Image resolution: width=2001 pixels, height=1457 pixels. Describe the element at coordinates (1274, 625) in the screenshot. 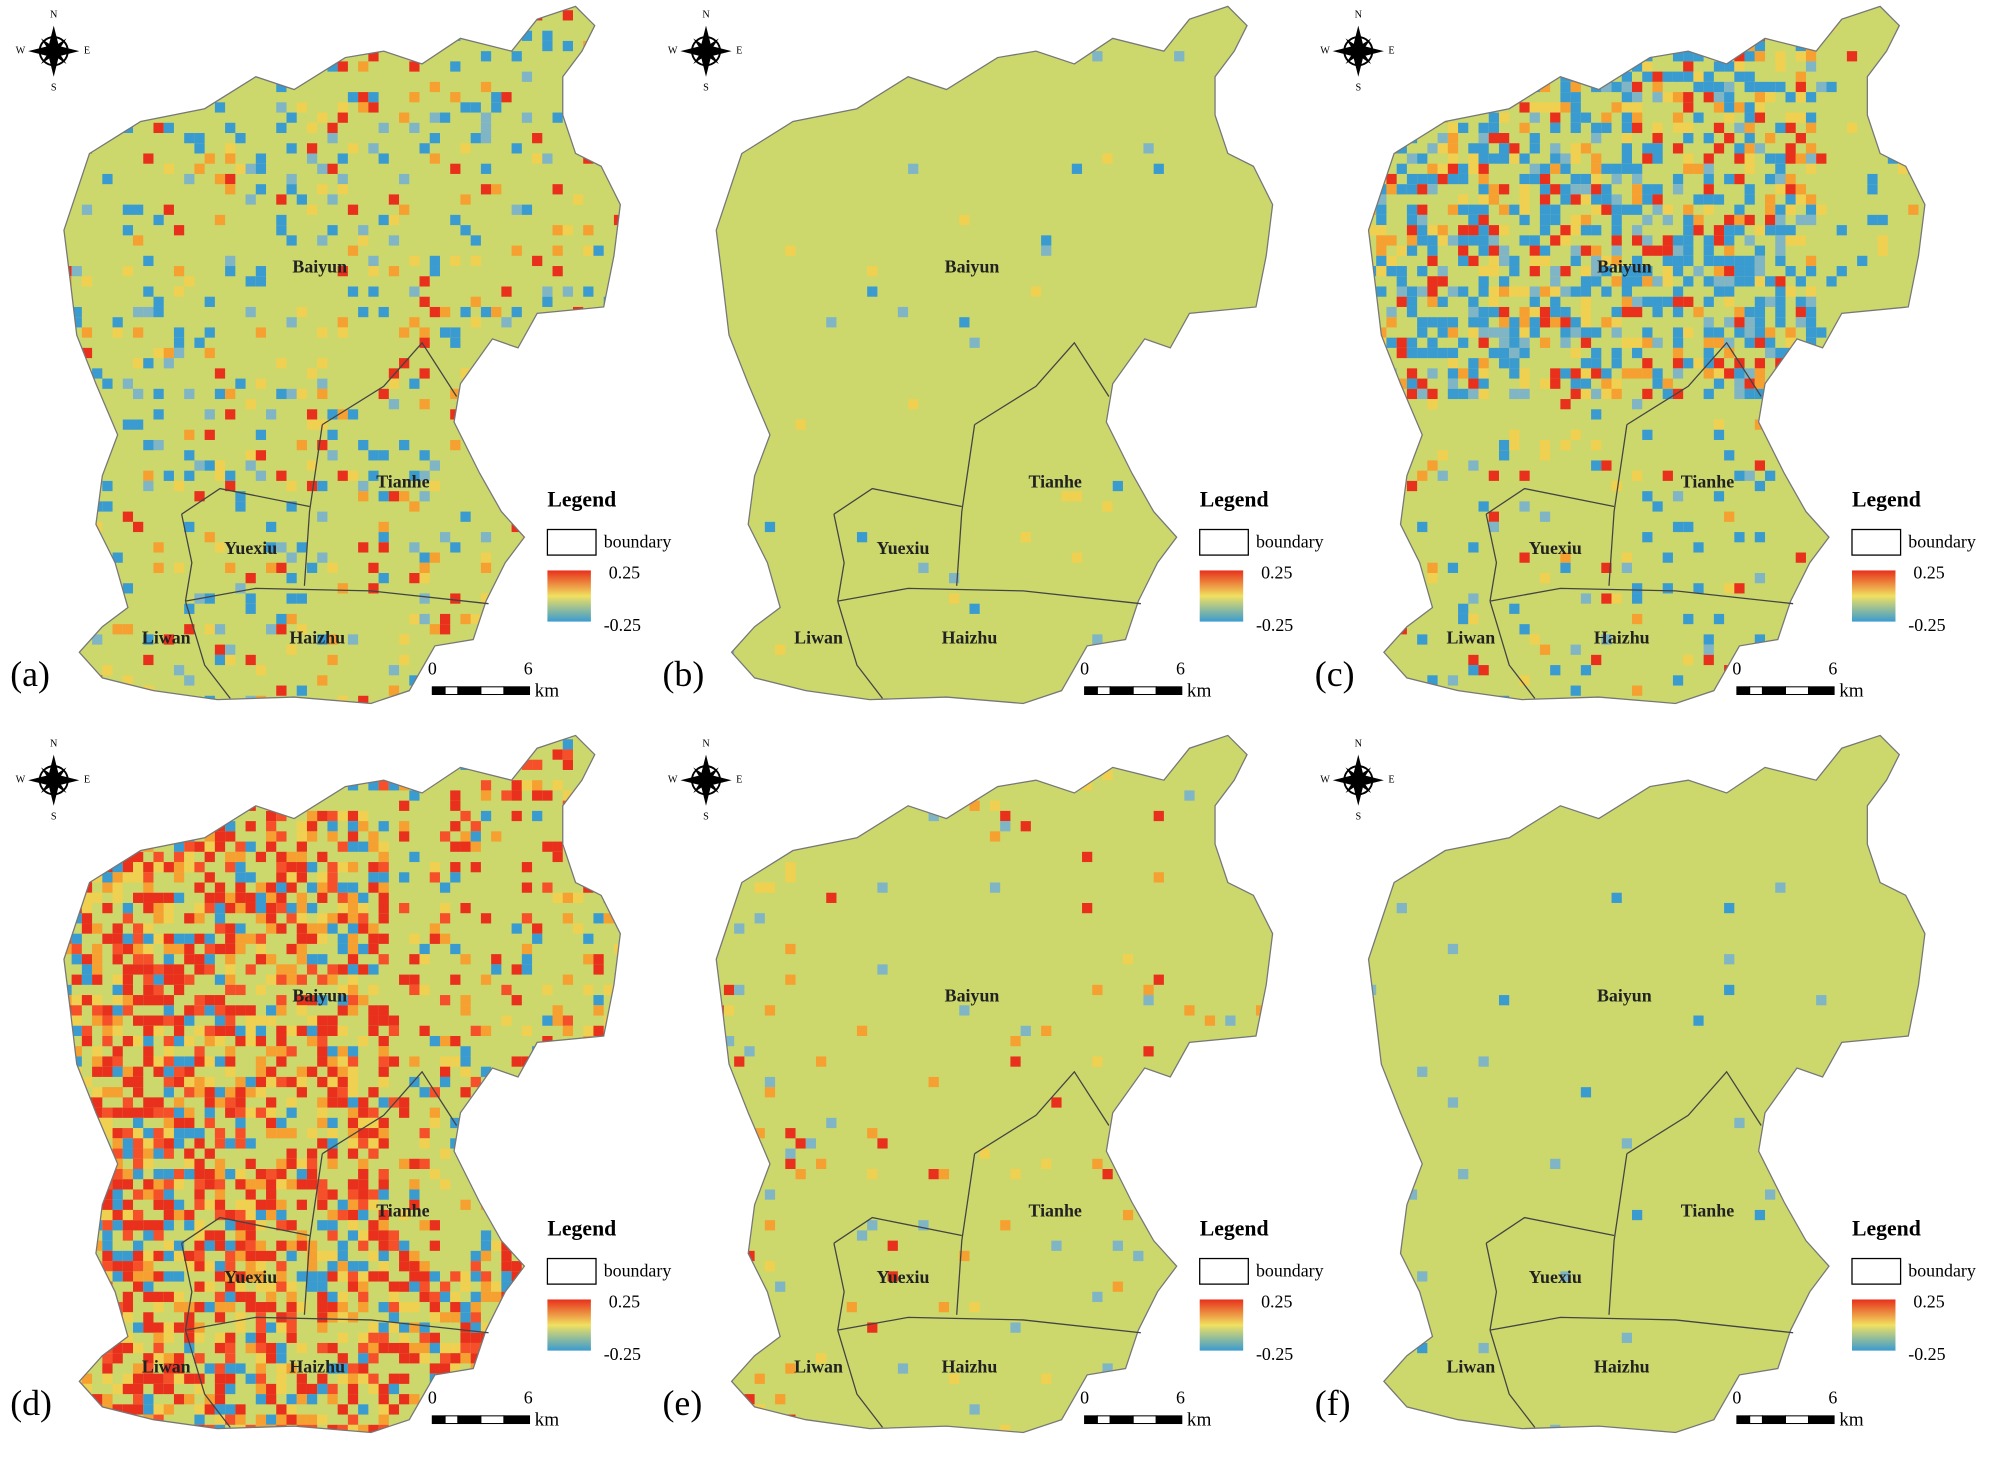

I see `legend-label: -0.25` at that location.